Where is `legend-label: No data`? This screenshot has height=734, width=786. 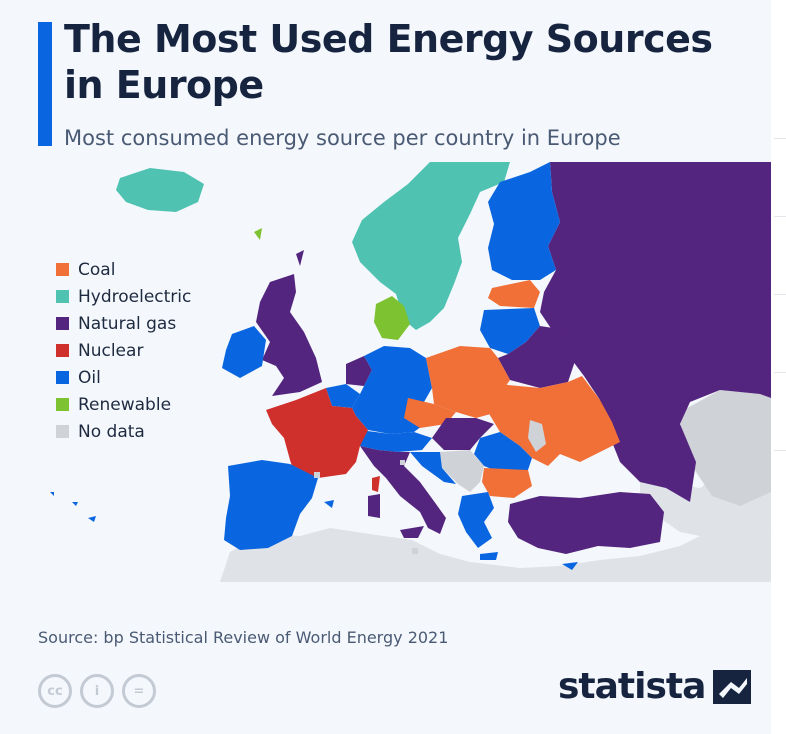
legend-label: No data is located at coordinates (111, 431).